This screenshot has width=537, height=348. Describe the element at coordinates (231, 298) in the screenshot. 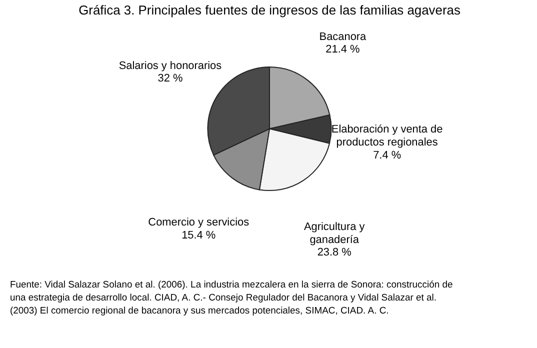

I see `source-note: Fuente: Vidal Salazar Solano et al. (2006). La industria mezcalera en la sierra de Sonora: construcción de una estrategia de desarrollo local. CIAD, A. C.- Consejo Regulador del Bacanora y Vidal Salazar et al. (2003) El comercio regional de bacanora y sus mercados potenciales, SIMAC, CIAD. A. C.` at that location.